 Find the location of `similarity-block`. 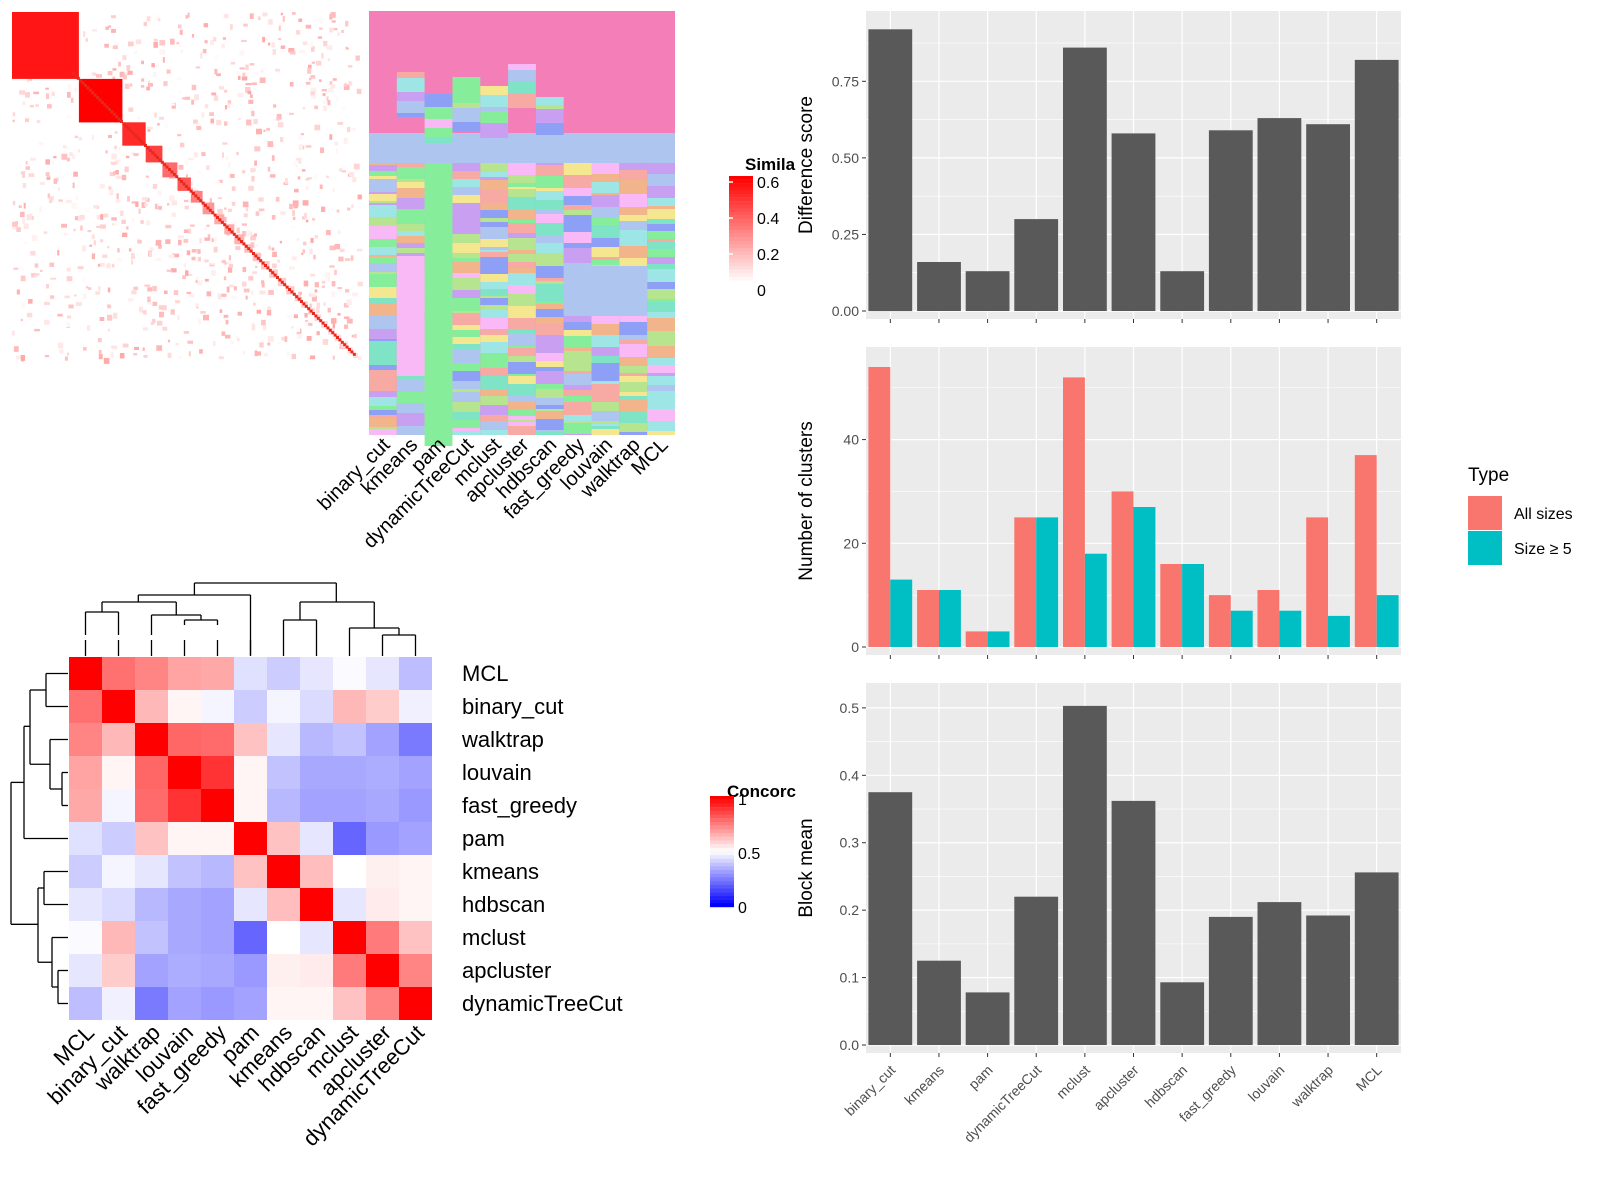

similarity-block is located at coordinates (45, 45).